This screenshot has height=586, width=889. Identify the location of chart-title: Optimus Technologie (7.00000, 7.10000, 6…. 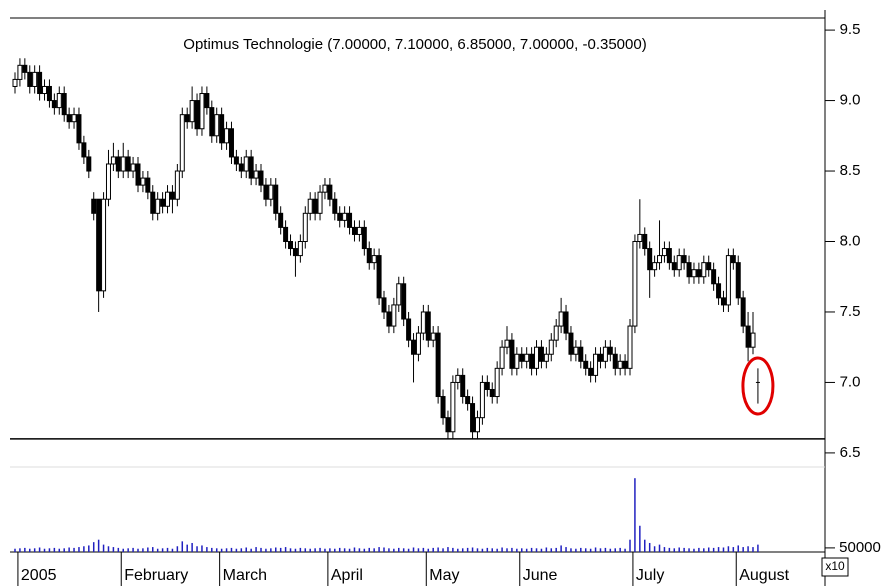
(414, 44).